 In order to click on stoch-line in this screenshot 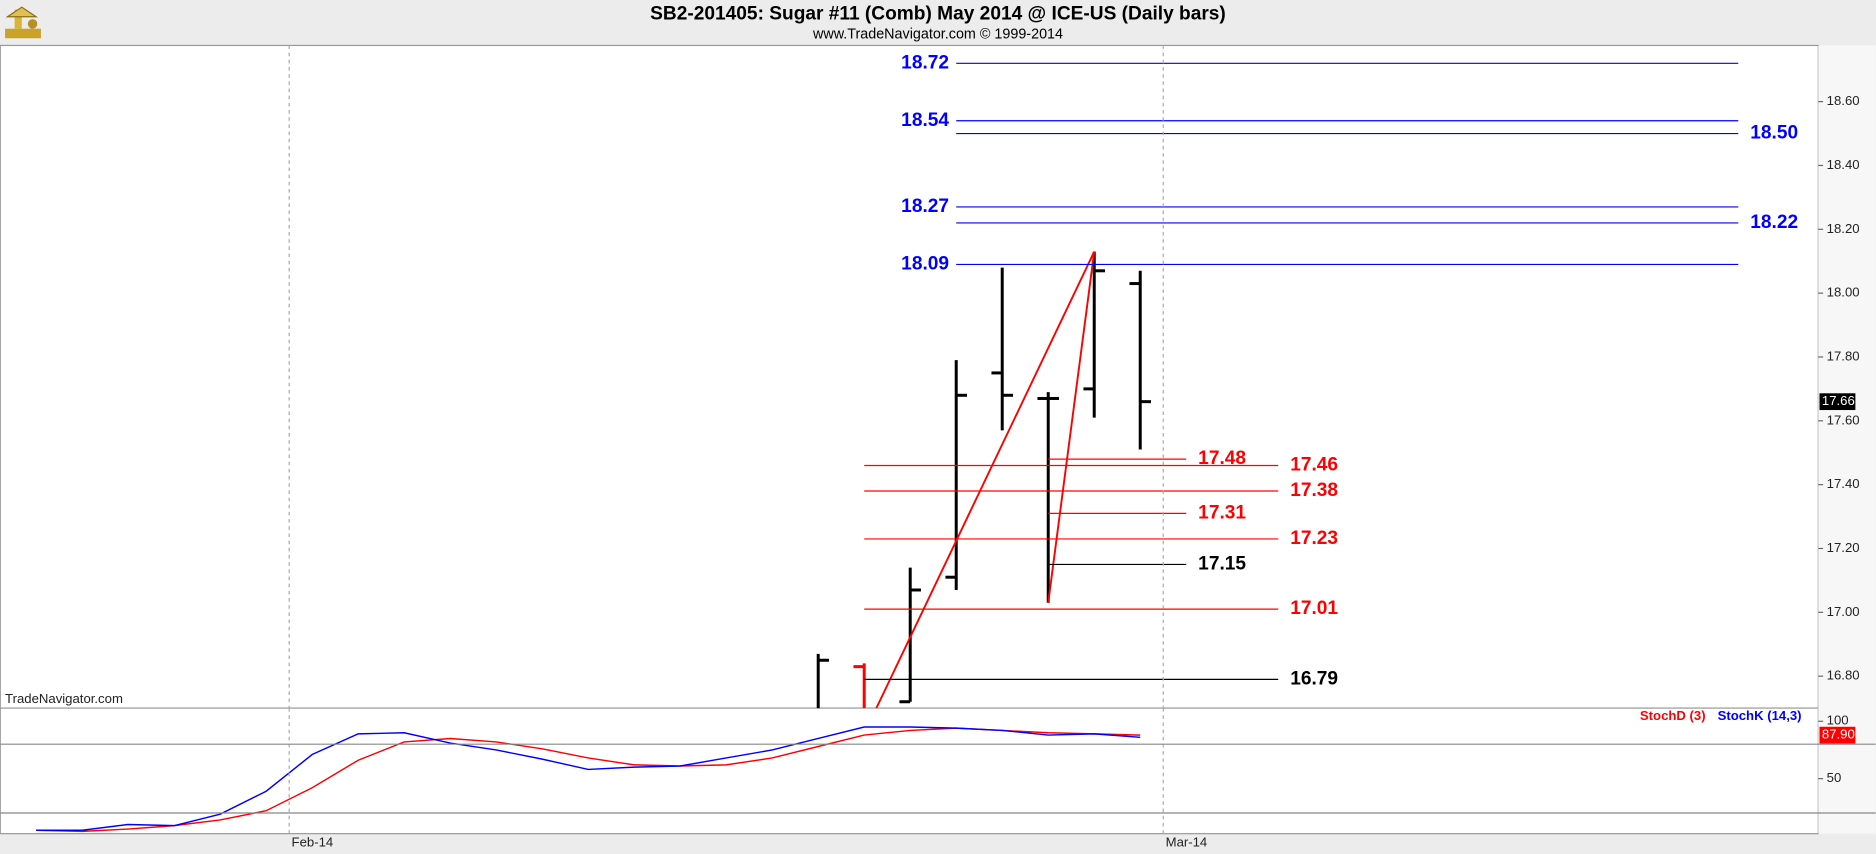, I will do `click(588, 778)`.